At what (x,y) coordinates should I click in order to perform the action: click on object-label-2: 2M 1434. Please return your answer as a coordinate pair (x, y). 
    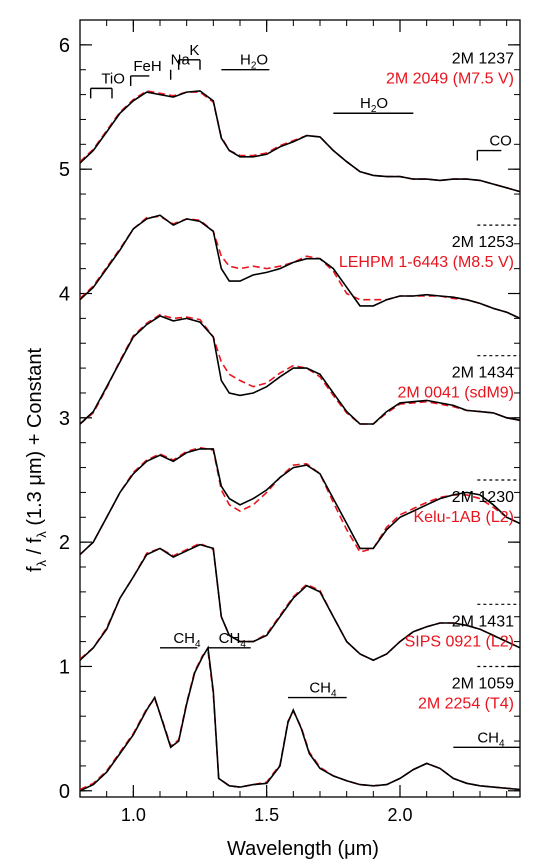
    Looking at the image, I should click on (483, 373).